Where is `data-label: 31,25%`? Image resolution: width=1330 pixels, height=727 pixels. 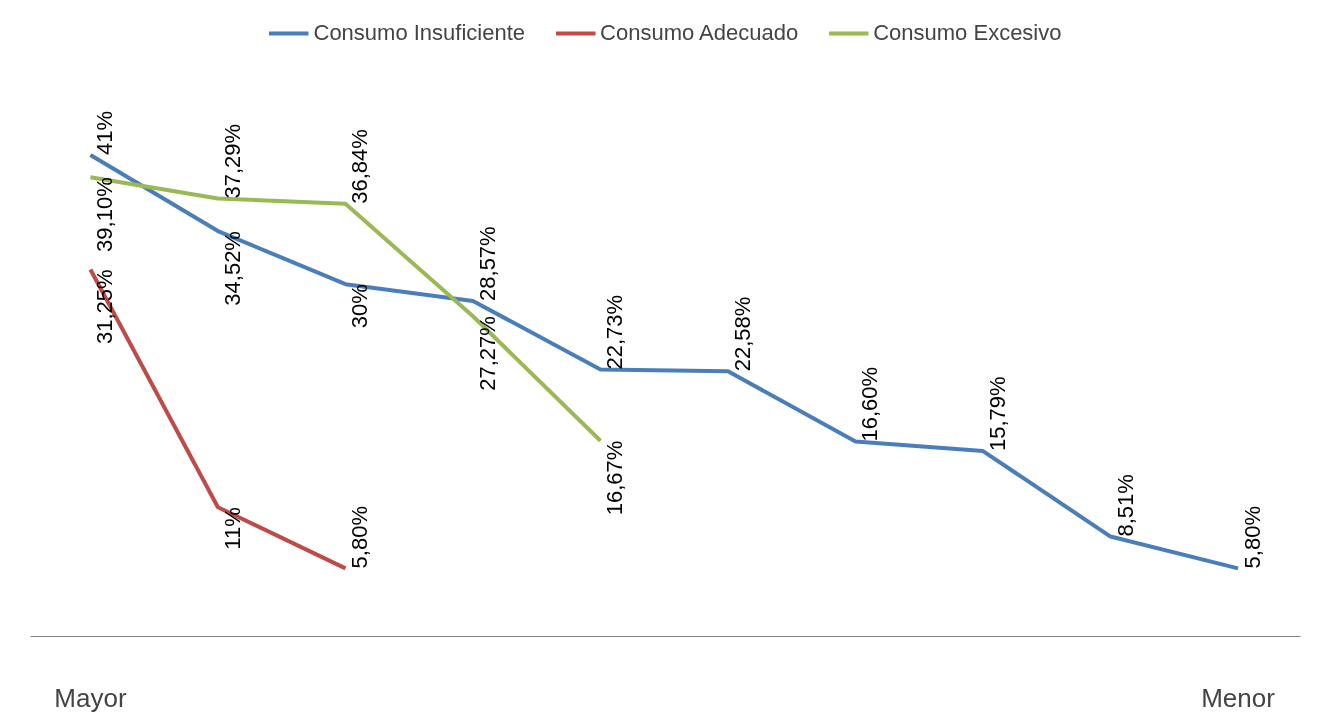 data-label: 31,25% is located at coordinates (105, 307).